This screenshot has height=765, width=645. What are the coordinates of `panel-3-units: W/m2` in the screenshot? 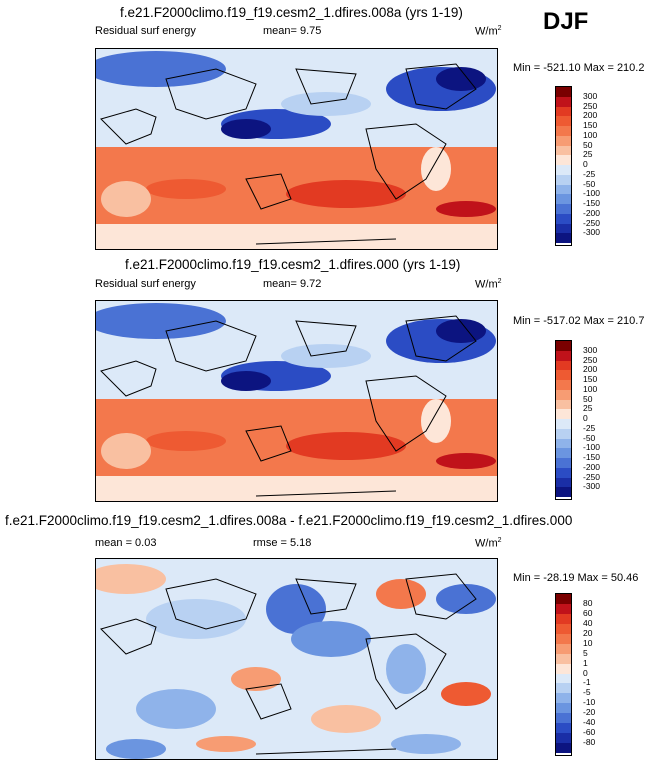 It's located at (488, 543).